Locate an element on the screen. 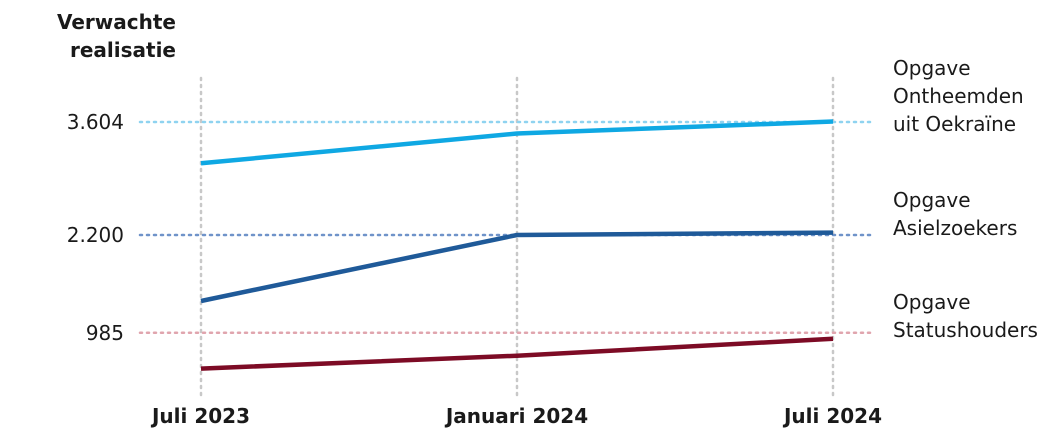  annotation-asielzoekers-line-2: Asielzoekers is located at coordinates (955, 228).